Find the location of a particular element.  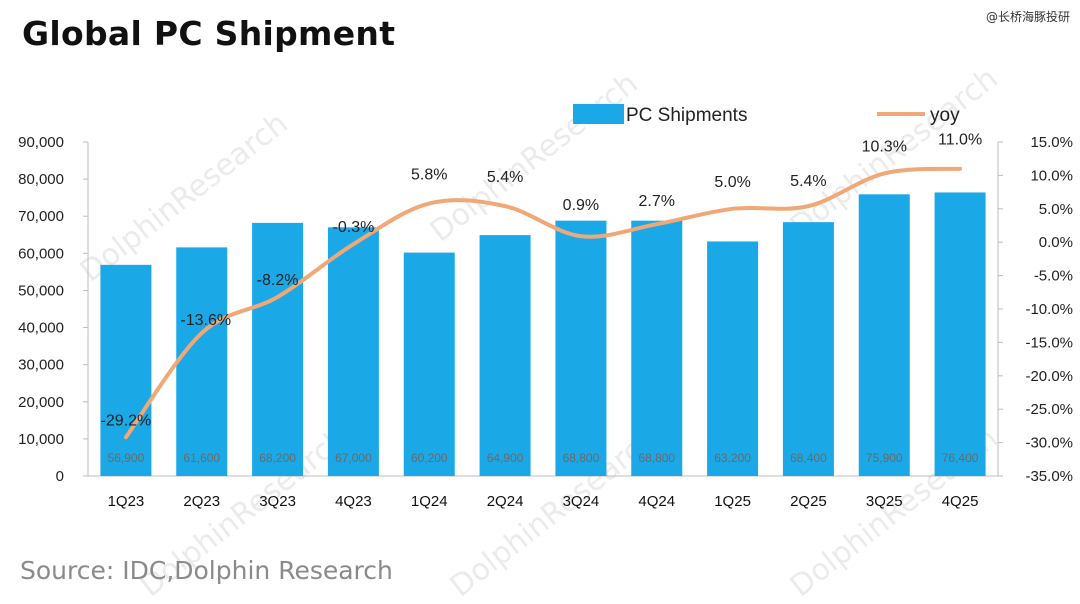

bar-value-label: 68,200 is located at coordinates (277, 458).